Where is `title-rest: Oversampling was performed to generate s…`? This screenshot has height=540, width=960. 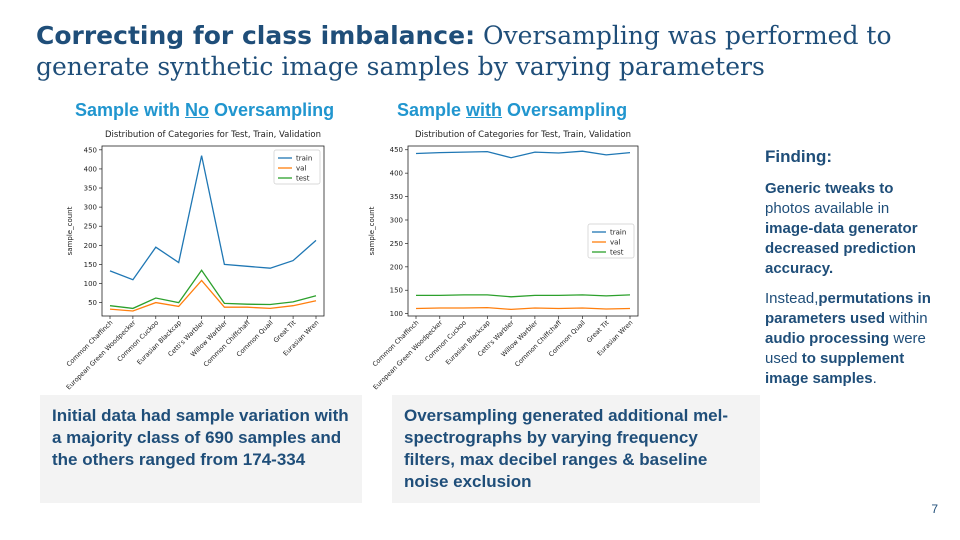 title-rest: Oversampling was performed to generate s… is located at coordinates (464, 51).